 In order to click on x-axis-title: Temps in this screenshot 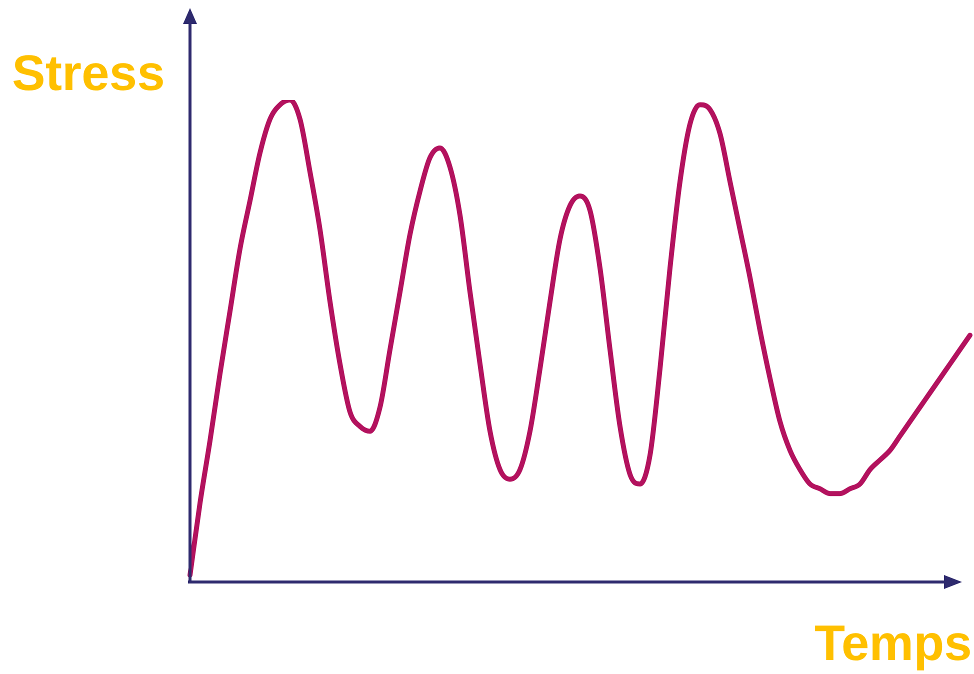, I will do `click(893, 643)`.